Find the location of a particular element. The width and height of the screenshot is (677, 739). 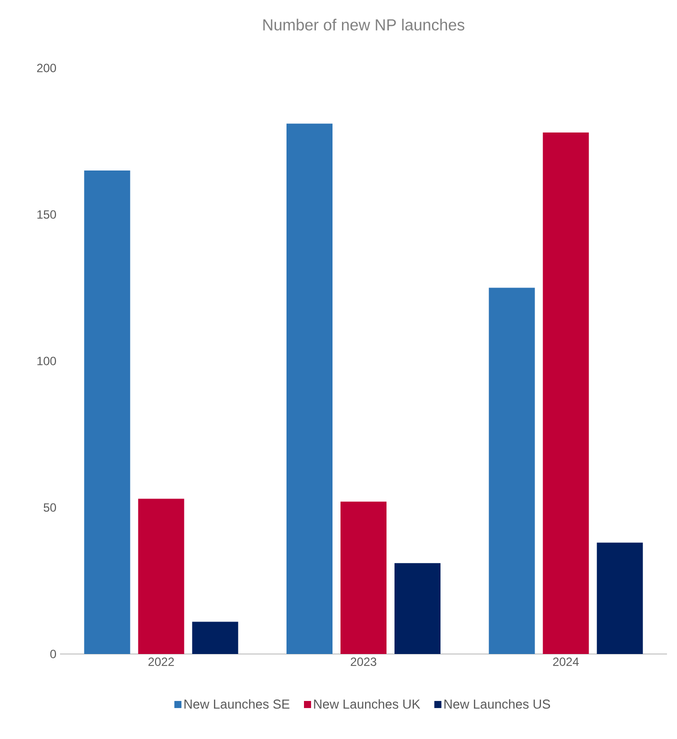

legend-label: New Launches US is located at coordinates (497, 704).